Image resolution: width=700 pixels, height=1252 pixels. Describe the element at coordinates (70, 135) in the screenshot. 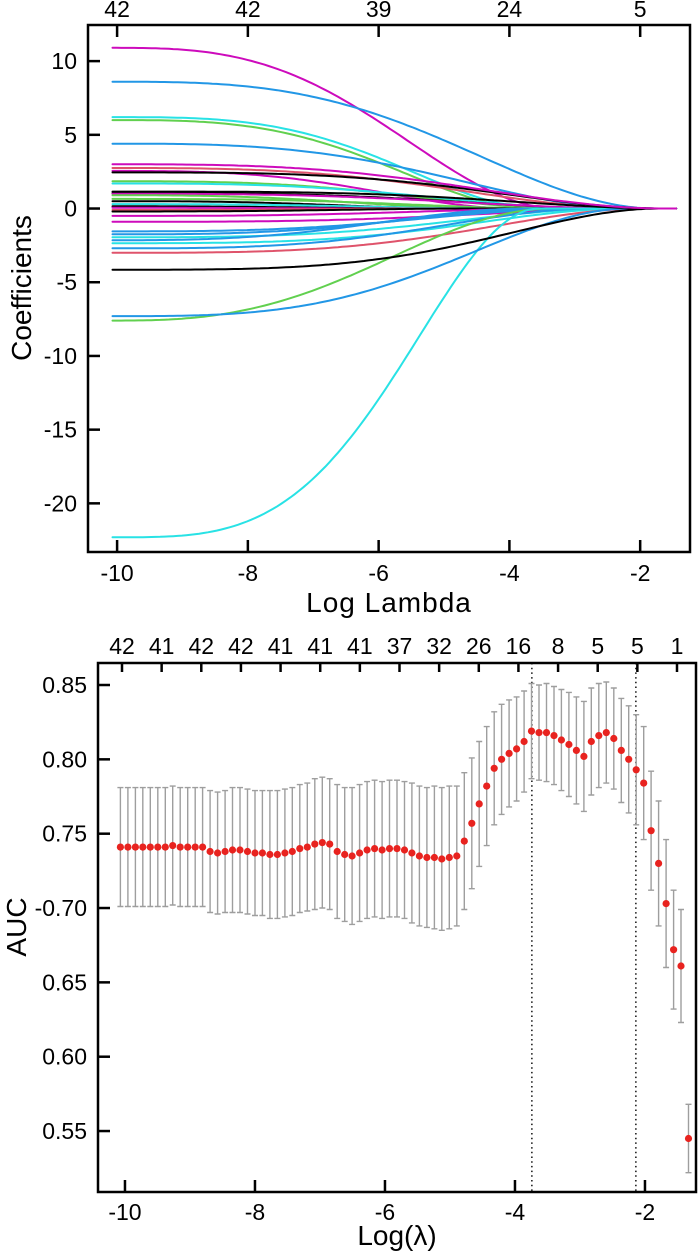

I see `y-tick-label: 5` at that location.